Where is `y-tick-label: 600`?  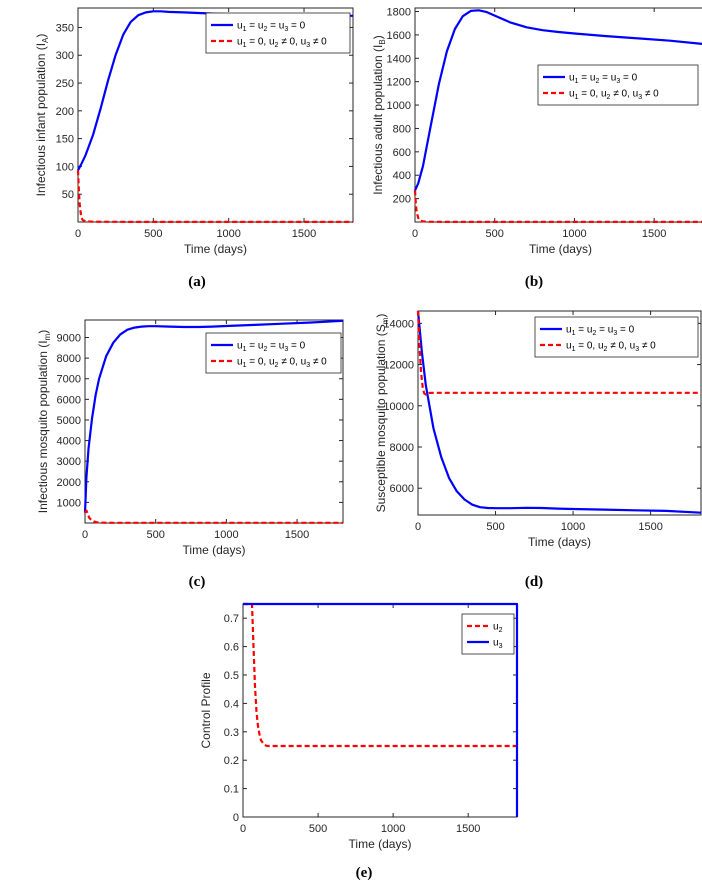 y-tick-label: 600 is located at coordinates (402, 153).